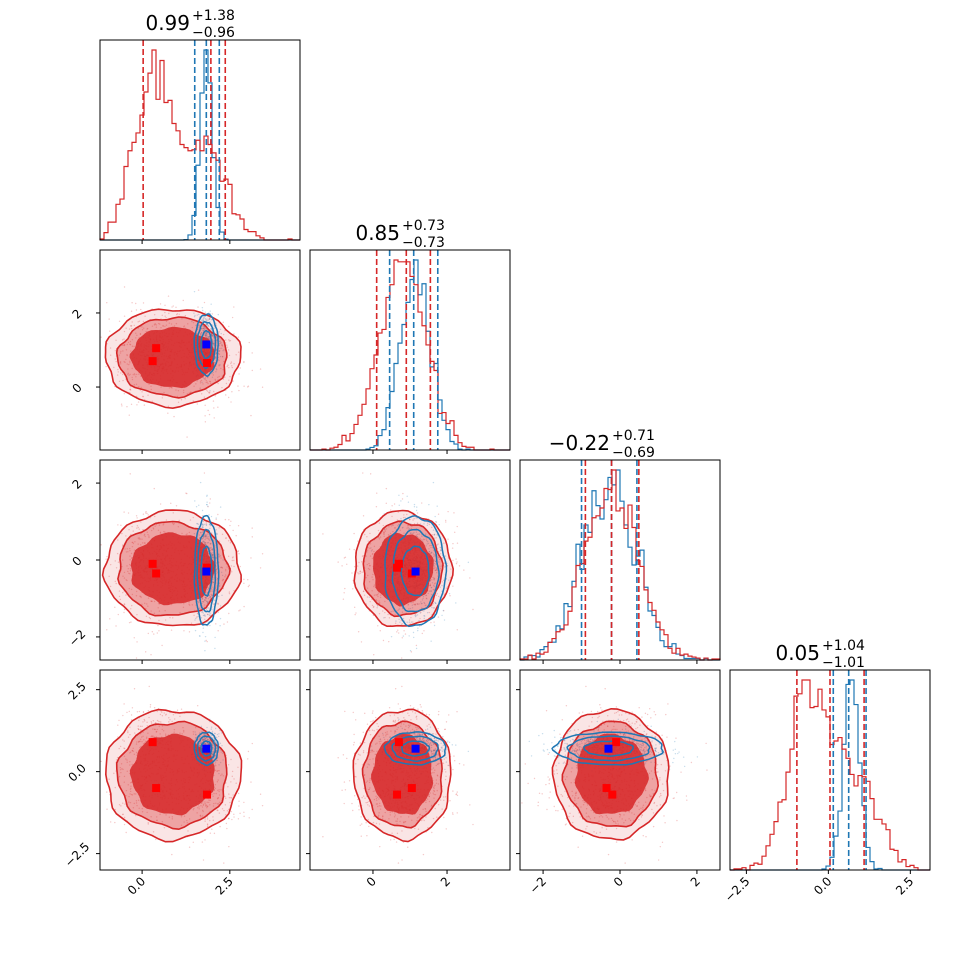  Describe the element at coordinates (633, 453) in the screenshot. I see `title-minus-2: −0.69` at that location.